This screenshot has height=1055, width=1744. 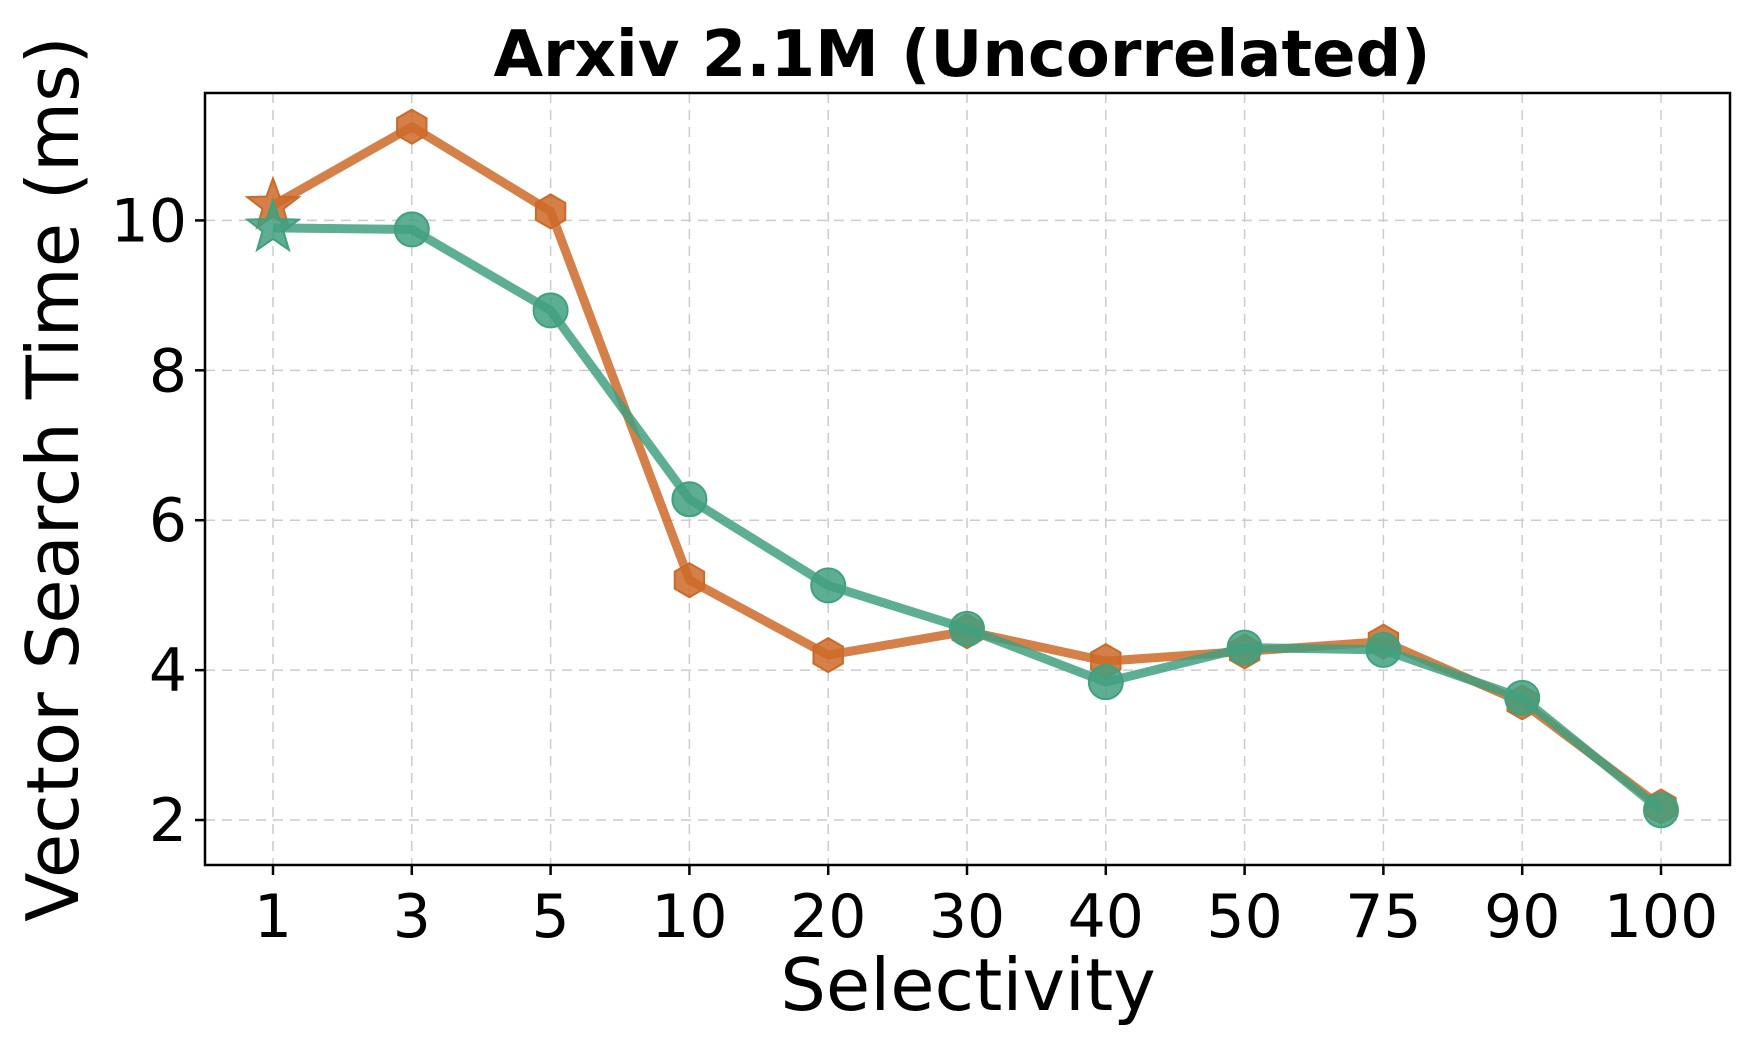 I want to click on y-tick-label: 10, so click(x=149, y=221).